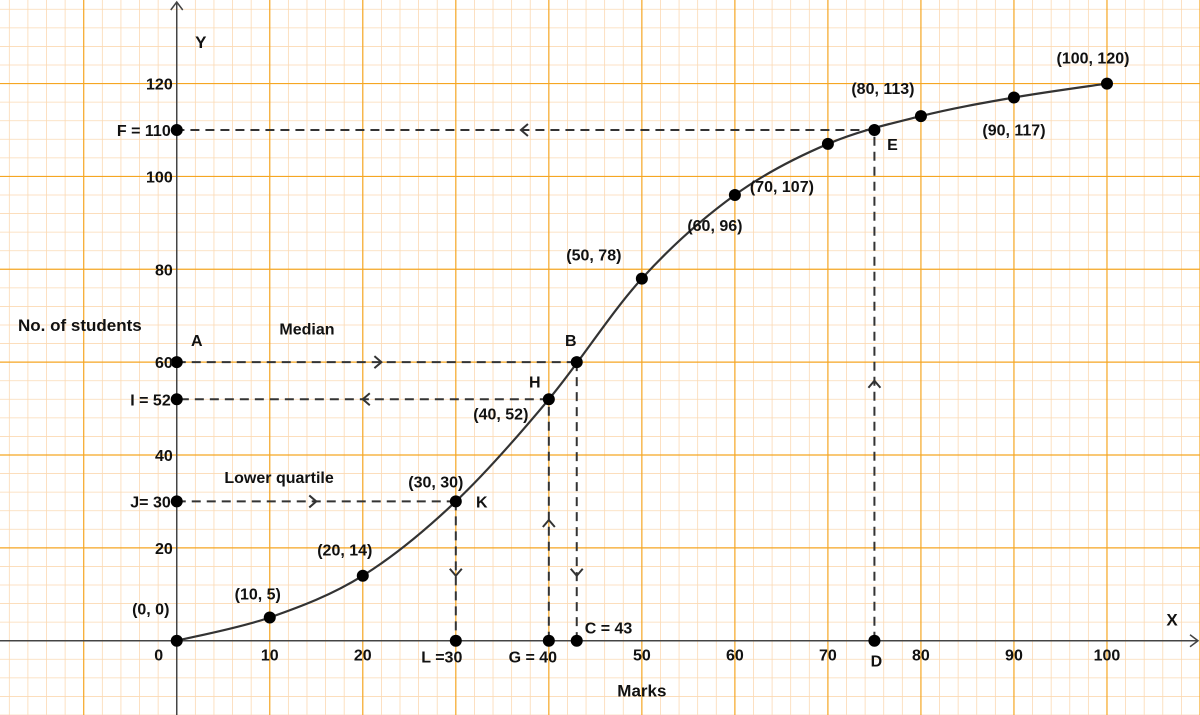 This screenshot has height=715, width=1200. What do you see at coordinates (1014, 656) in the screenshot?
I see `x-tick-label: 90` at bounding box center [1014, 656].